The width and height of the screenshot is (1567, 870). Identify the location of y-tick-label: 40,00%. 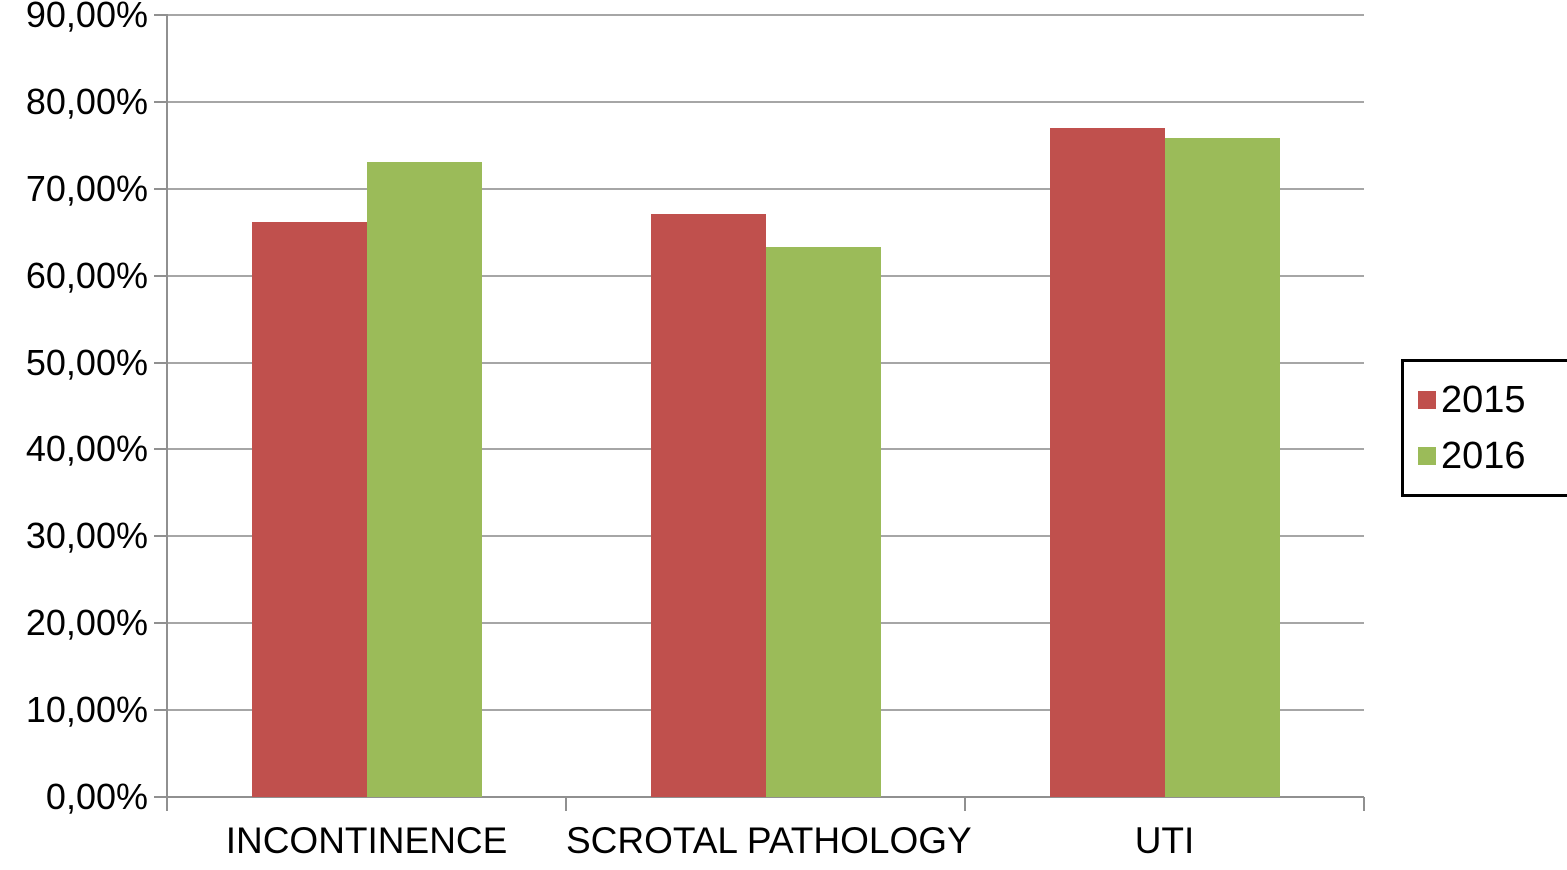
(86, 449).